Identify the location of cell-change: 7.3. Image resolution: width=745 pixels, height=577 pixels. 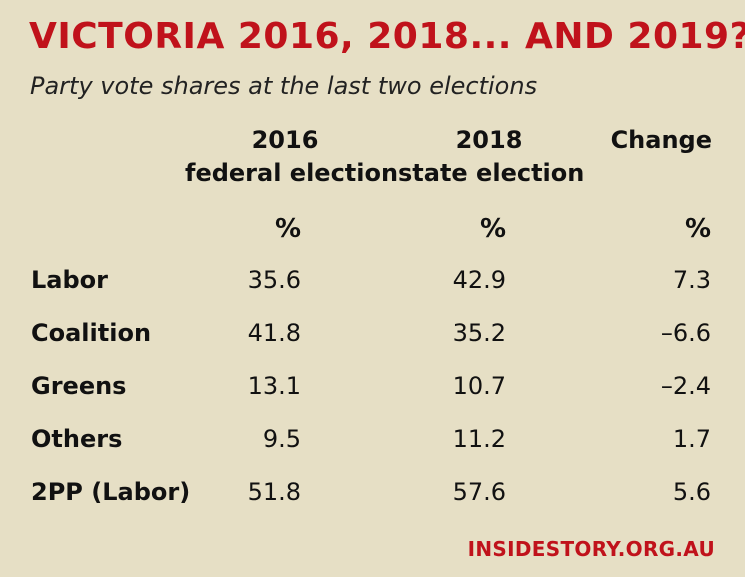
(691, 280).